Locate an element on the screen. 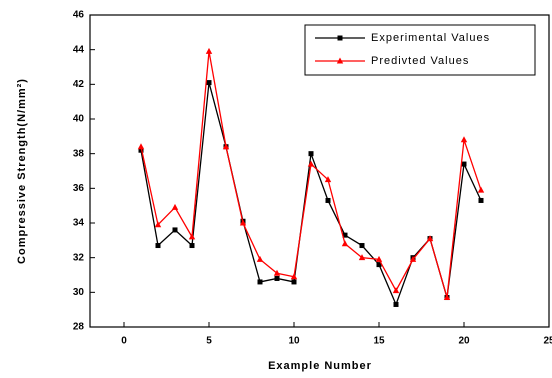 This screenshot has width=552, height=378. y-tick-label: 38 is located at coordinates (79, 153).